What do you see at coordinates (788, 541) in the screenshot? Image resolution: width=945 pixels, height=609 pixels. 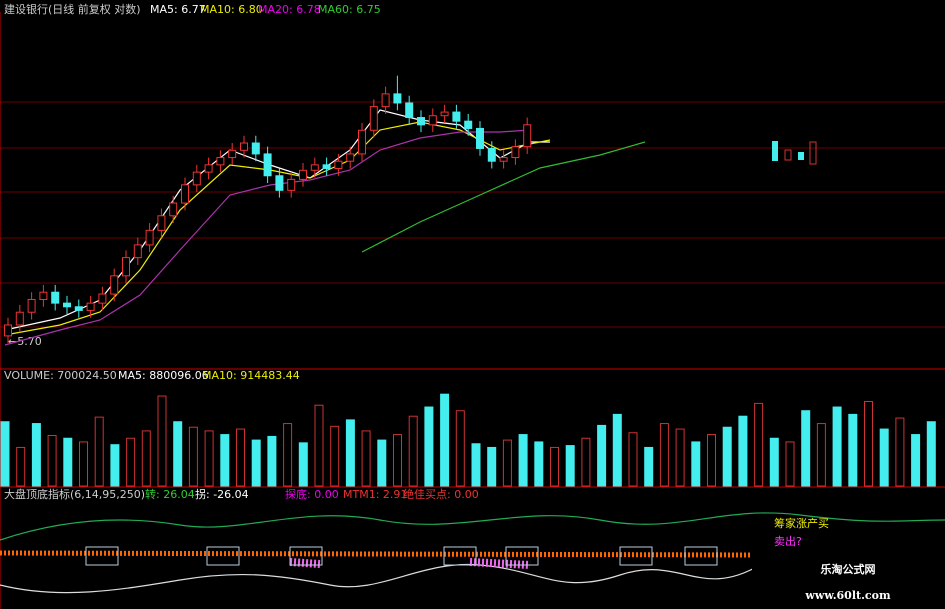 I see `note: 卖出?` at bounding box center [788, 541].